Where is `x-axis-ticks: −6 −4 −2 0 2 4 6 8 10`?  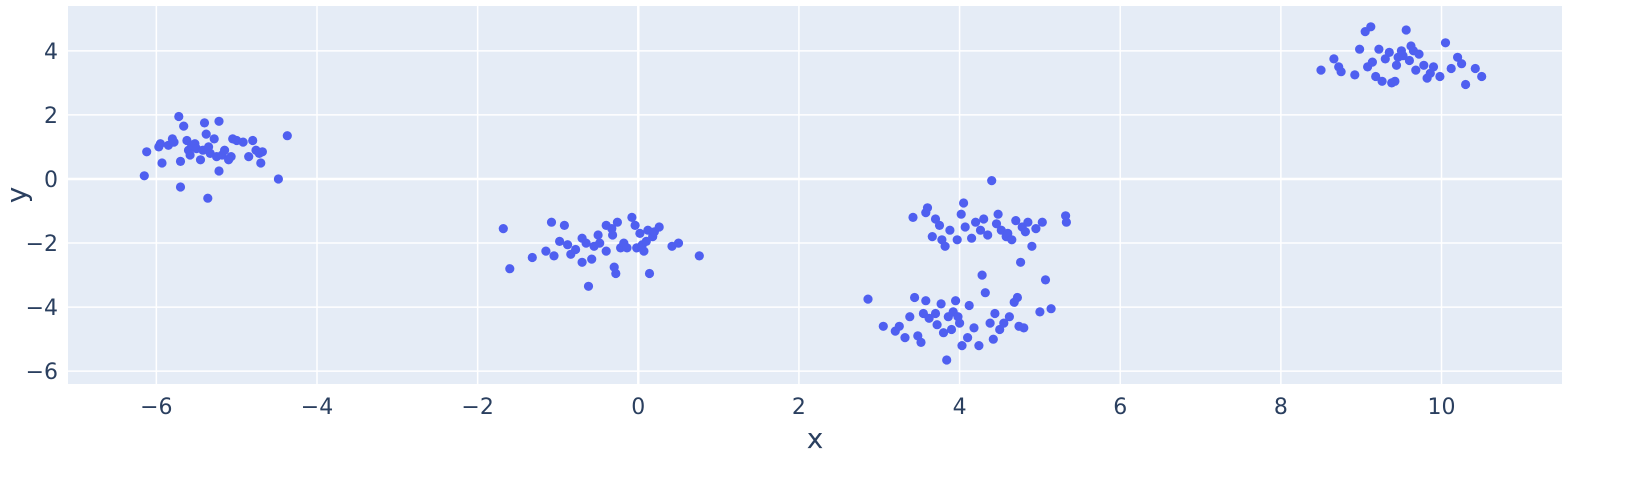
x-axis-ticks: −6 −4 −2 0 2 4 6 8 10 is located at coordinates (797, 407).